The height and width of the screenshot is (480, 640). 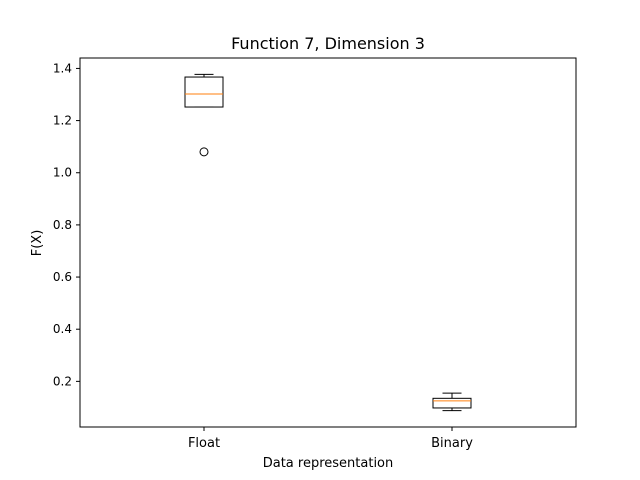 What do you see at coordinates (328, 463) in the screenshot?
I see `x-axis-label: Data representation` at bounding box center [328, 463].